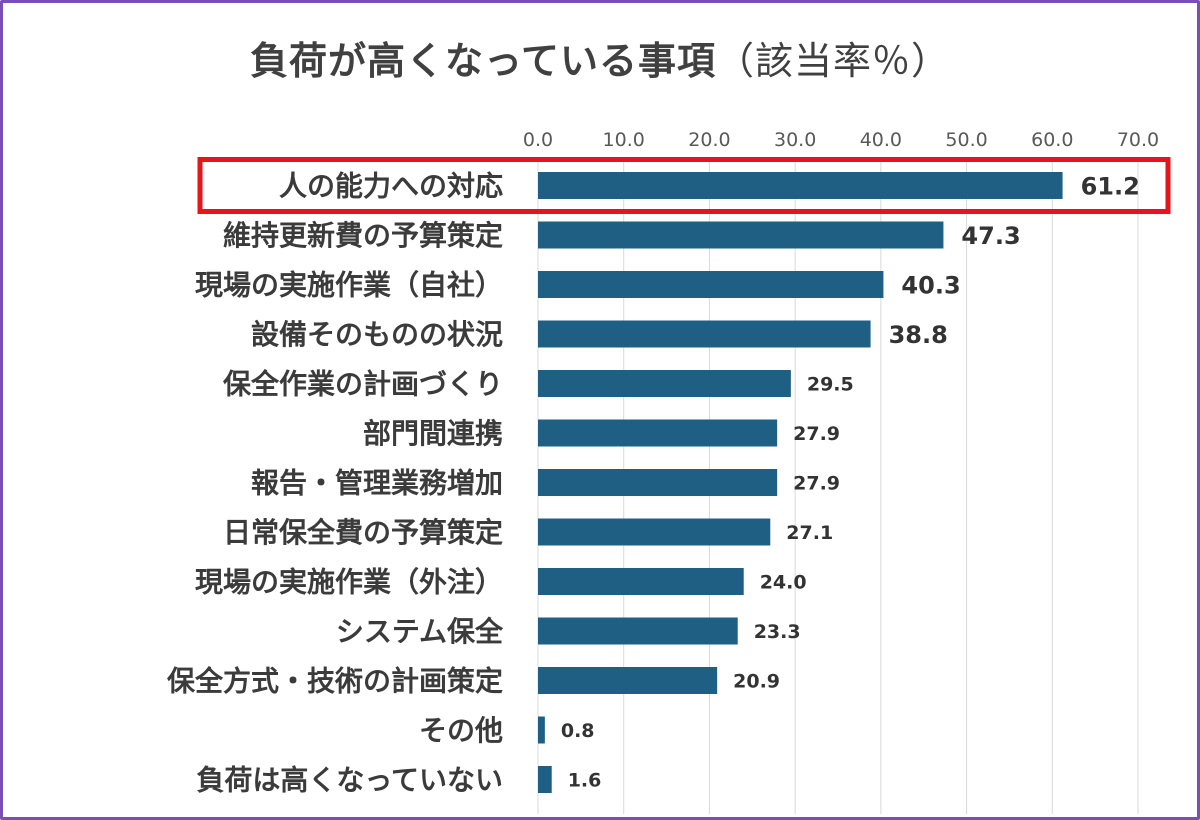  I want to click on chart-subtitle: （該当率％）, so click(833, 61).